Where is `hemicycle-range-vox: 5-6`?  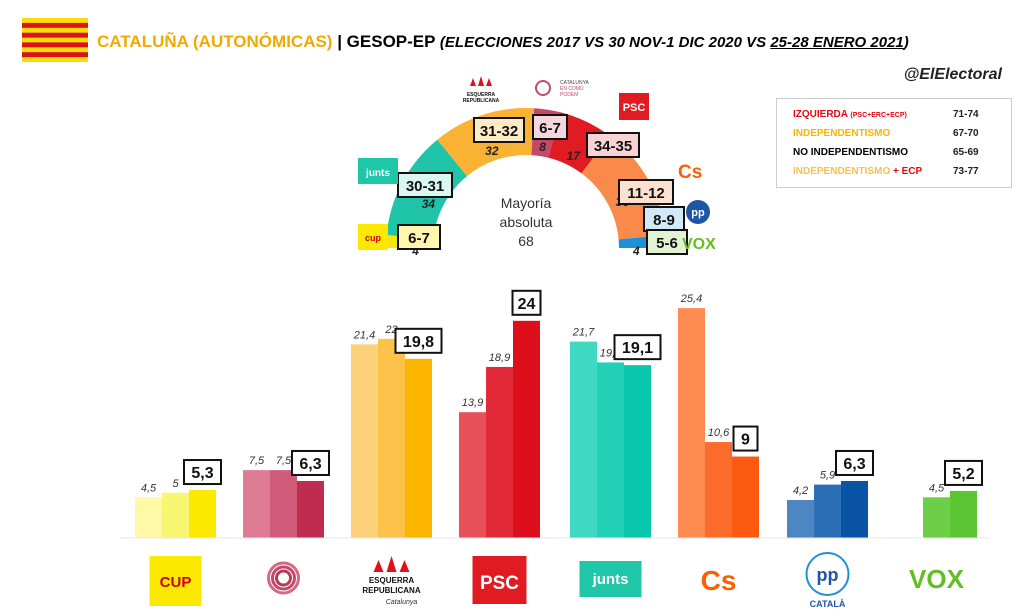
hemicycle-range-vox: 5-6 is located at coordinates (667, 243).